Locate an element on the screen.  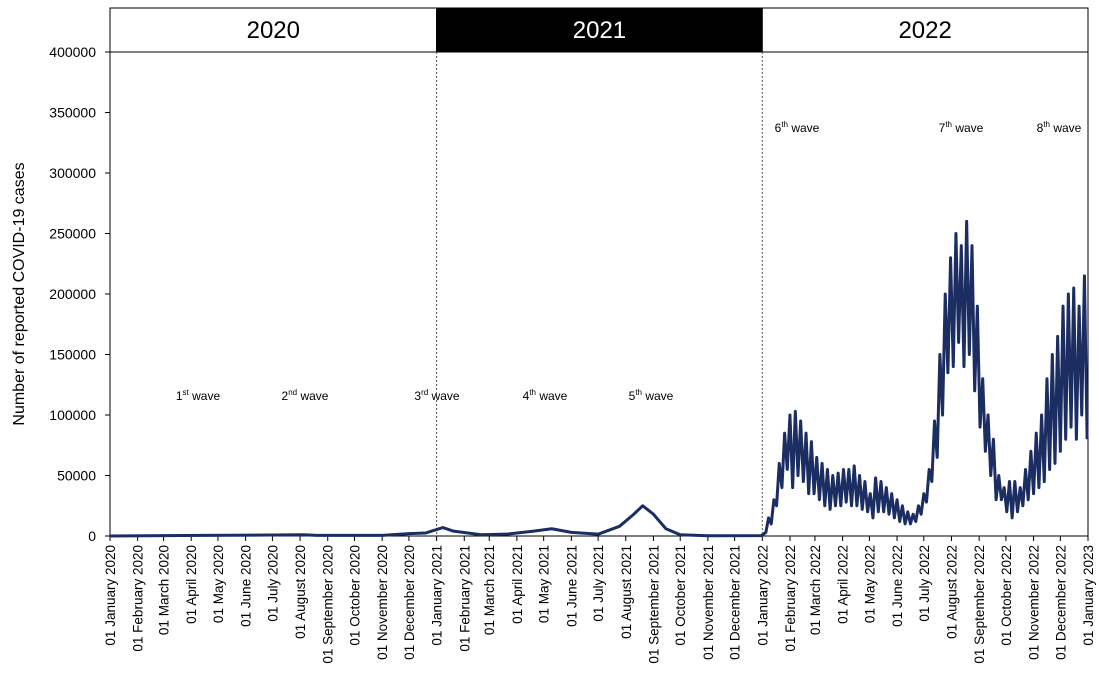
period-label: 2022 is located at coordinates (924, 30).